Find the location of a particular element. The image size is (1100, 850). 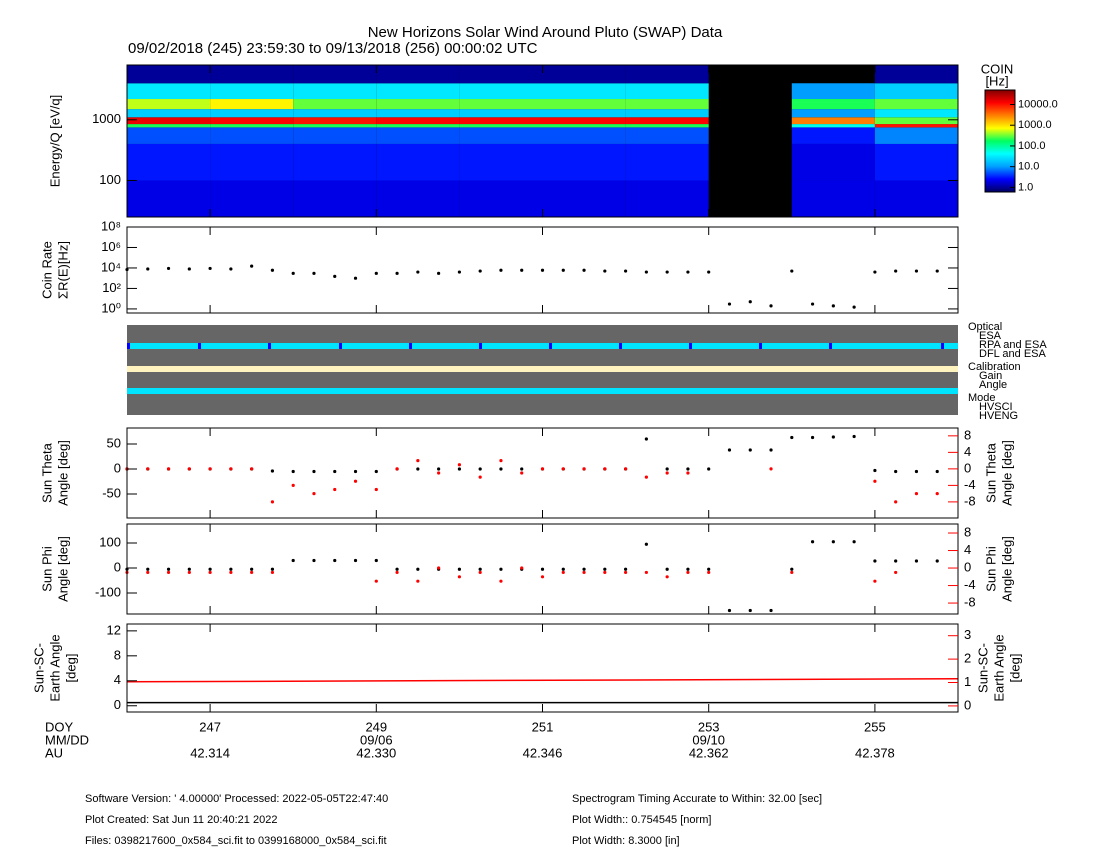

y-tick-label: 100 is located at coordinates (110, 179).